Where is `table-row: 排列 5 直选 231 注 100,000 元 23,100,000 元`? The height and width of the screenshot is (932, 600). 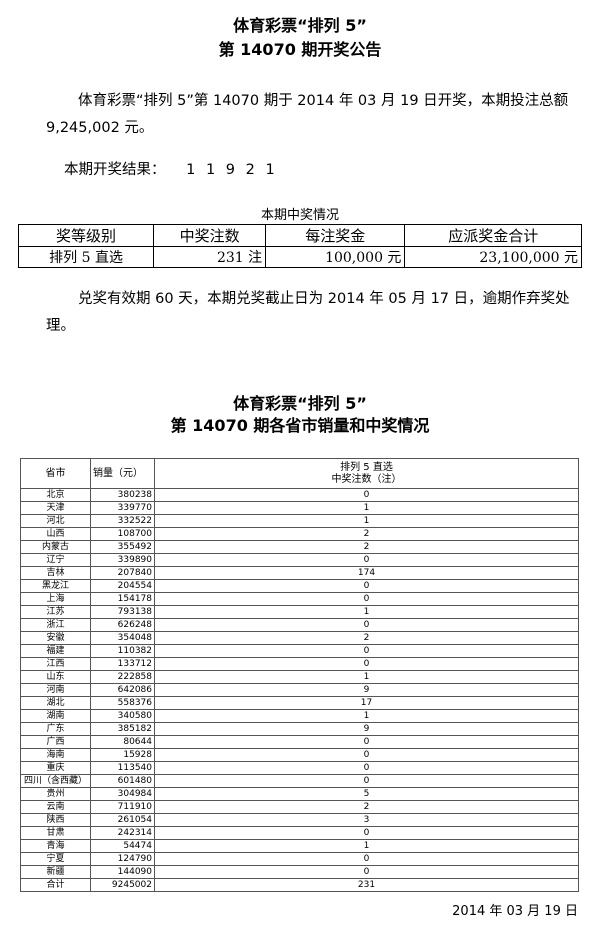 table-row: 排列 5 直选 231 注 100,000 元 23,100,000 元 is located at coordinates (299, 257).